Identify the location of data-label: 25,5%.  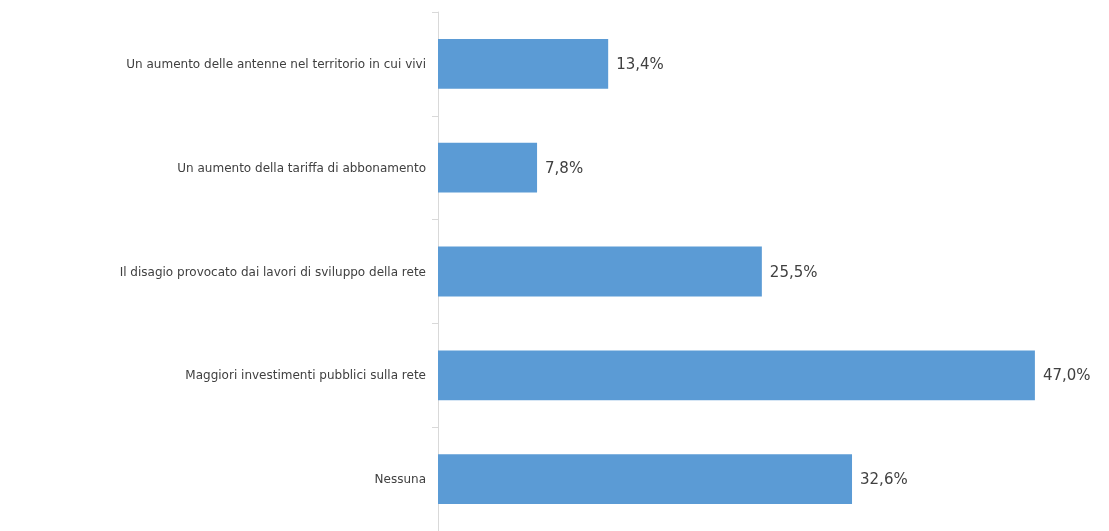
(793, 271).